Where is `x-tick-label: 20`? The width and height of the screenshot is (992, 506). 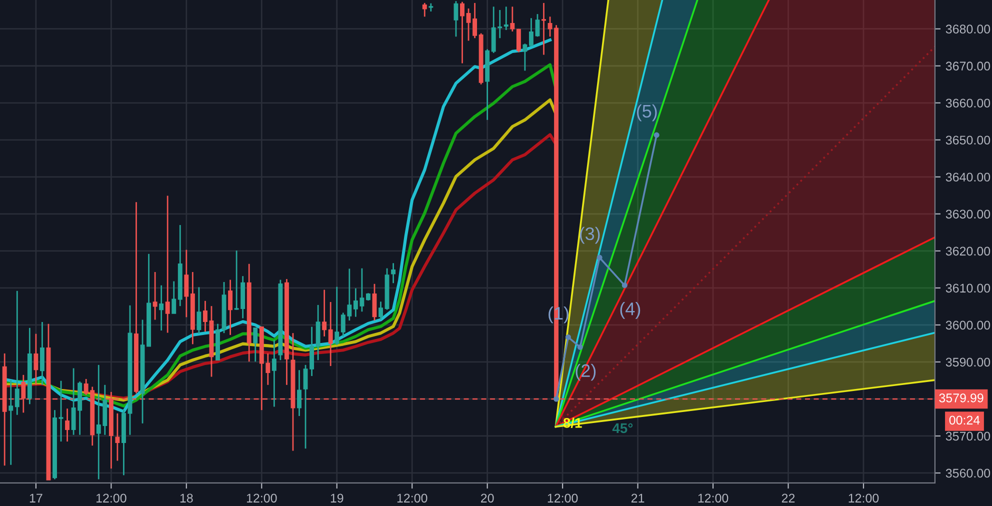 x-tick-label: 20 is located at coordinates (487, 498).